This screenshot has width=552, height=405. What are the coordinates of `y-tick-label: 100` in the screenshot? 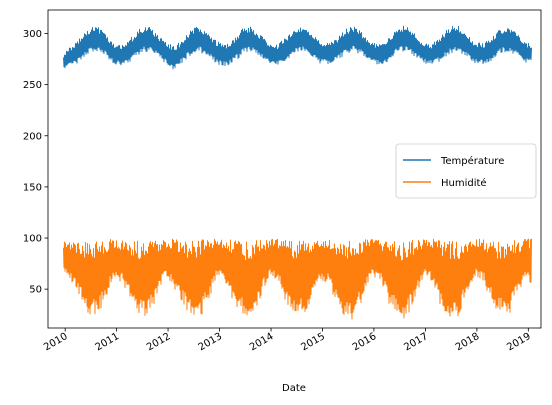 It's located at (32, 239).